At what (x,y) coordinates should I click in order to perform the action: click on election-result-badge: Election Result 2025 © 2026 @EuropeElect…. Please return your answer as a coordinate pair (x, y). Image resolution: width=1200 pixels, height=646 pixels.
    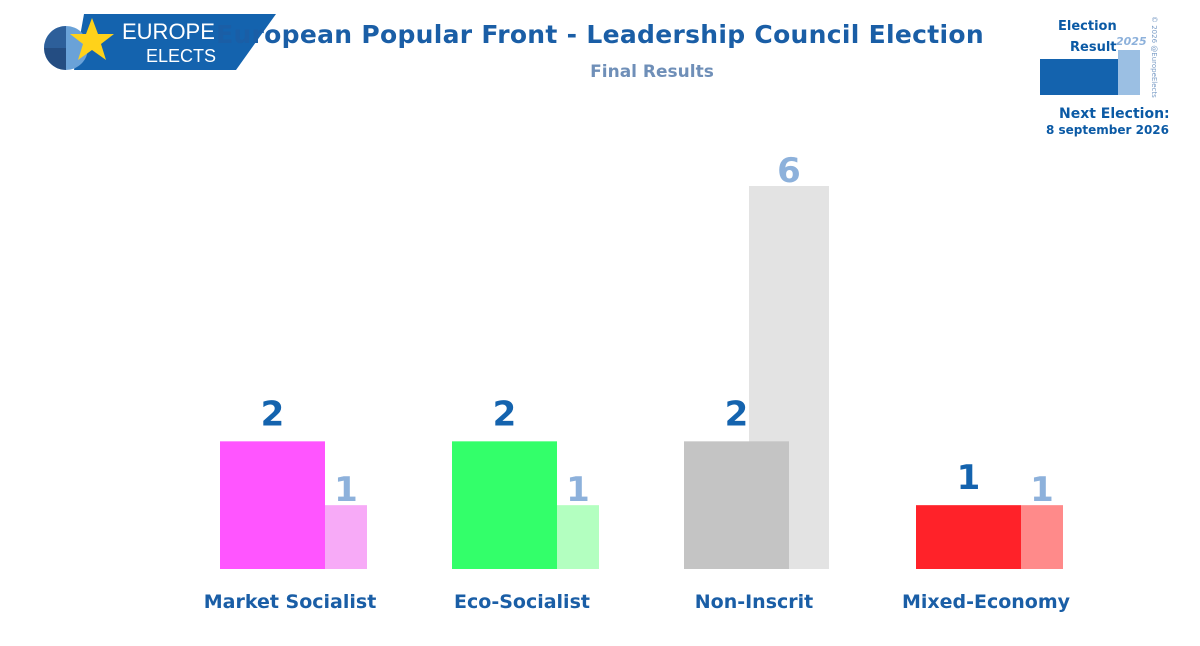
    Looking at the image, I should click on (1106, 75).